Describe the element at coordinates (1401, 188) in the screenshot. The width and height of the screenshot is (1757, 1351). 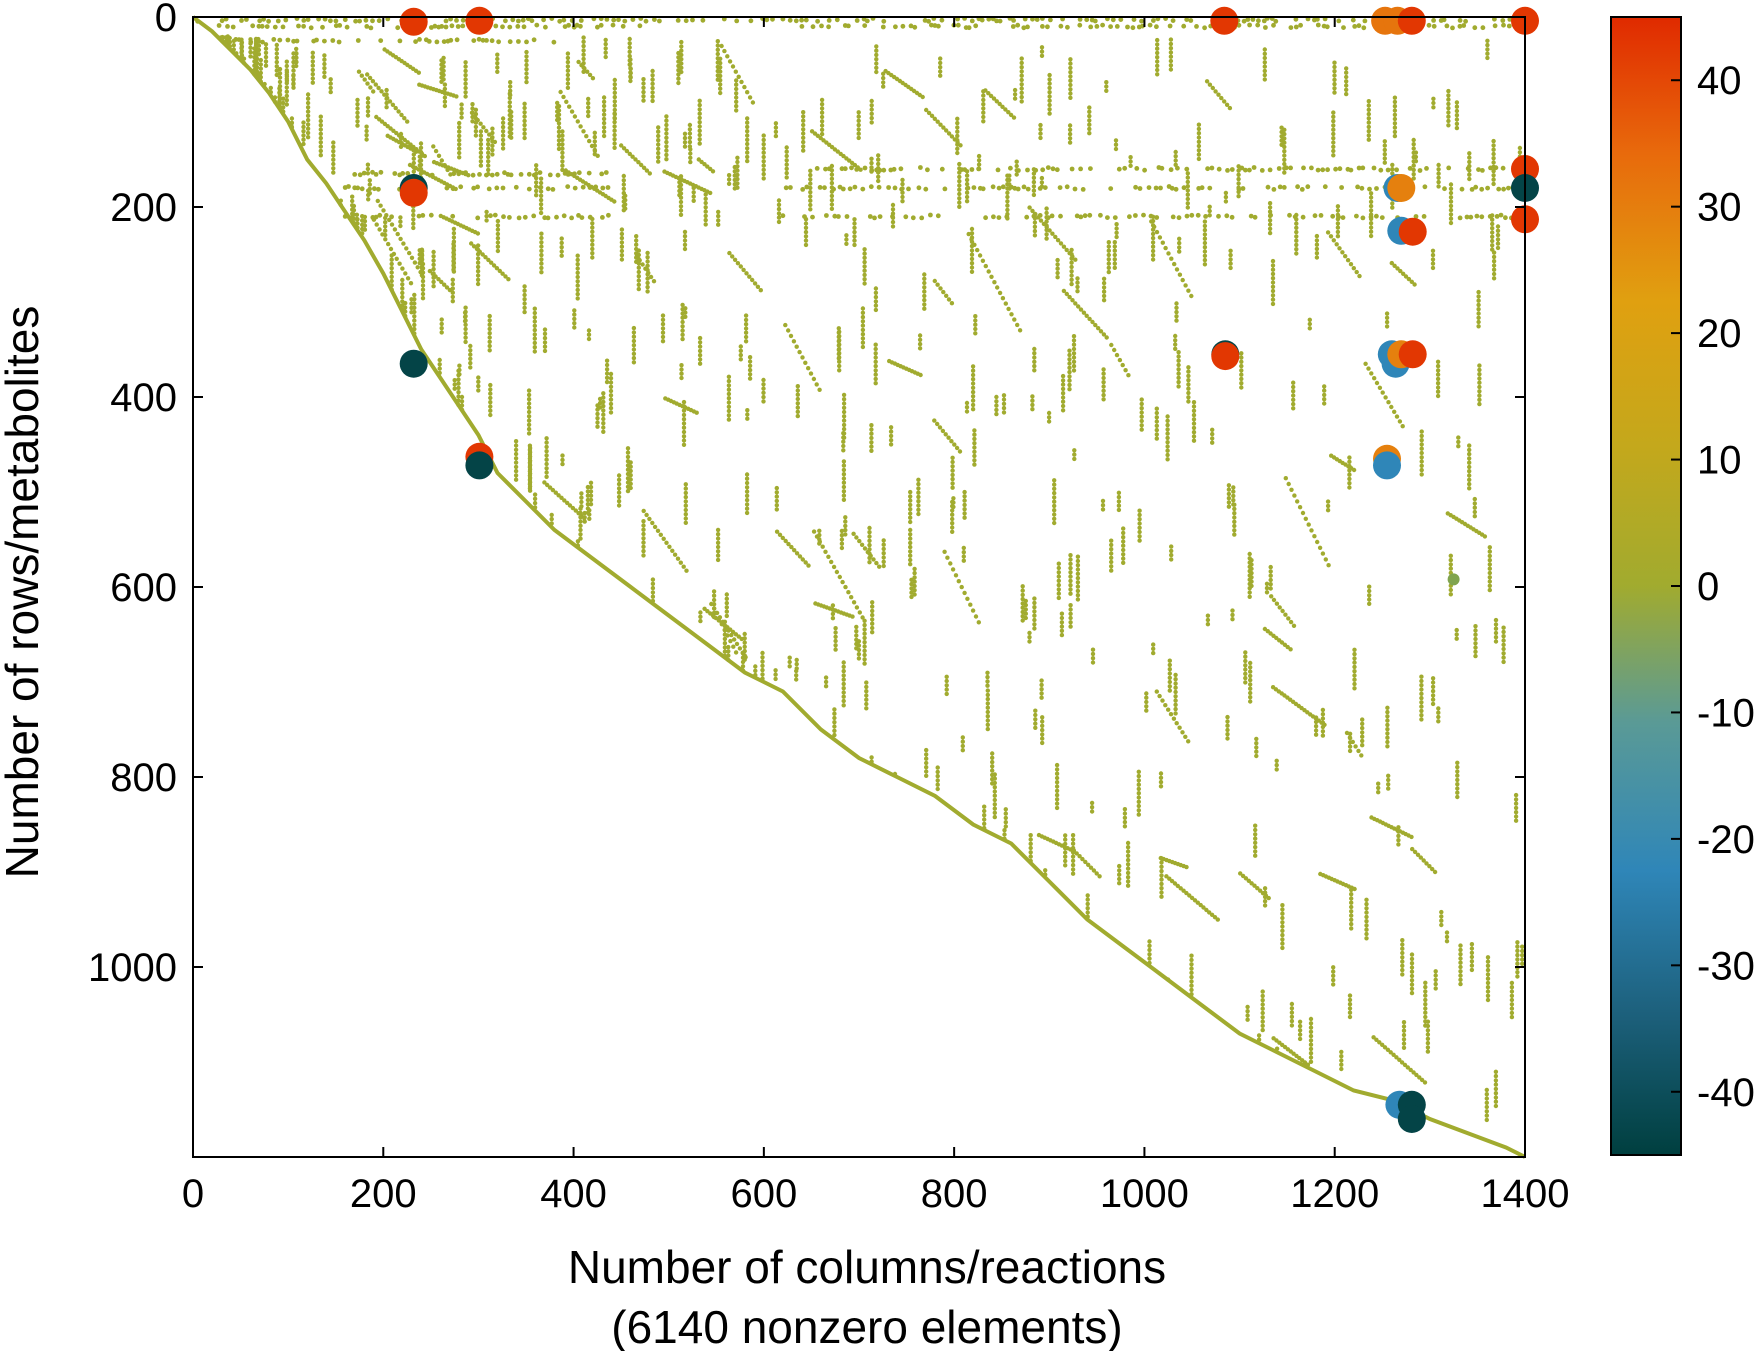
I see `highlighted-element` at that location.